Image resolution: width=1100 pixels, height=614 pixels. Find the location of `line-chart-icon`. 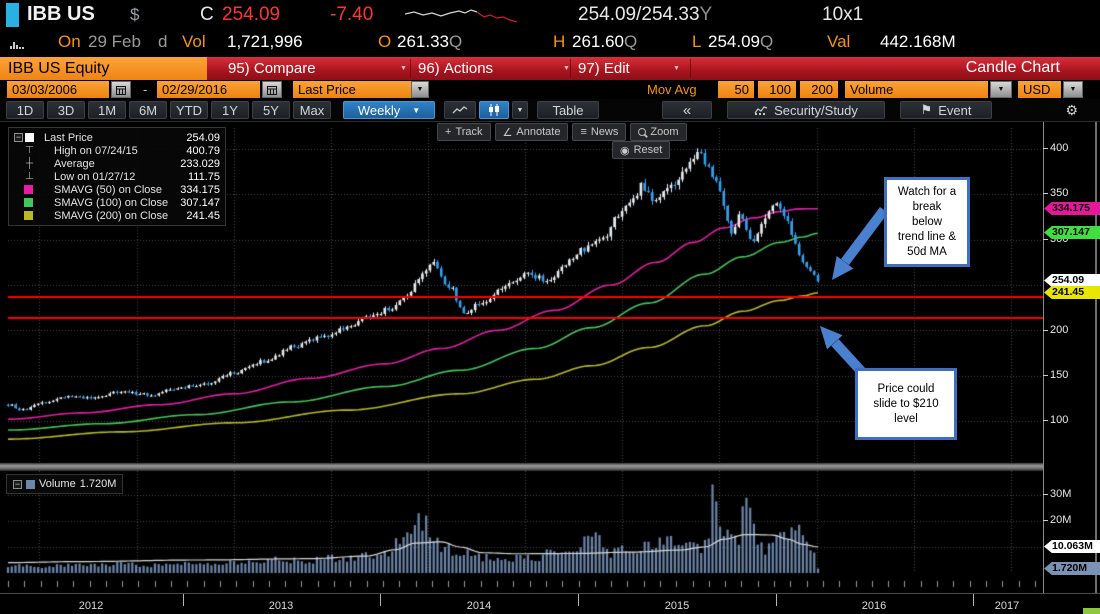

line-chart-icon is located at coordinates (460, 110).